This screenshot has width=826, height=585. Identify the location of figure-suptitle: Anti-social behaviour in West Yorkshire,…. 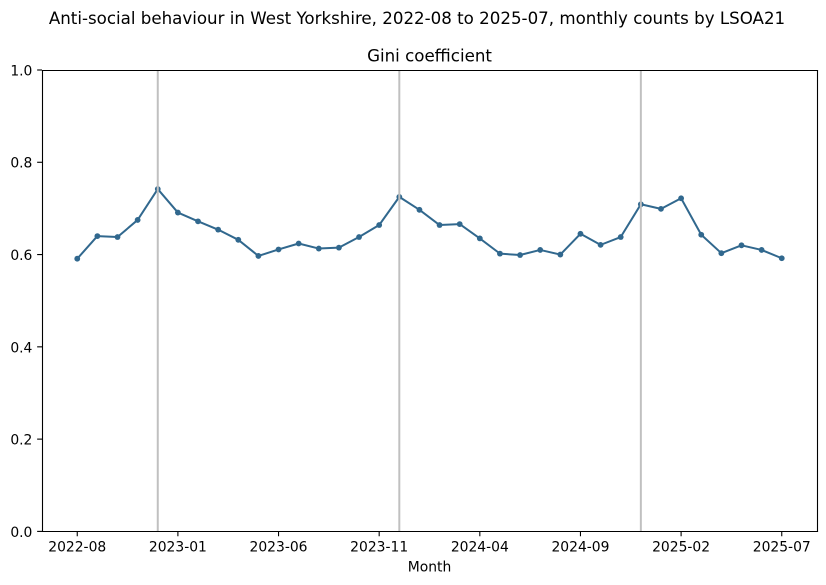
(417, 18).